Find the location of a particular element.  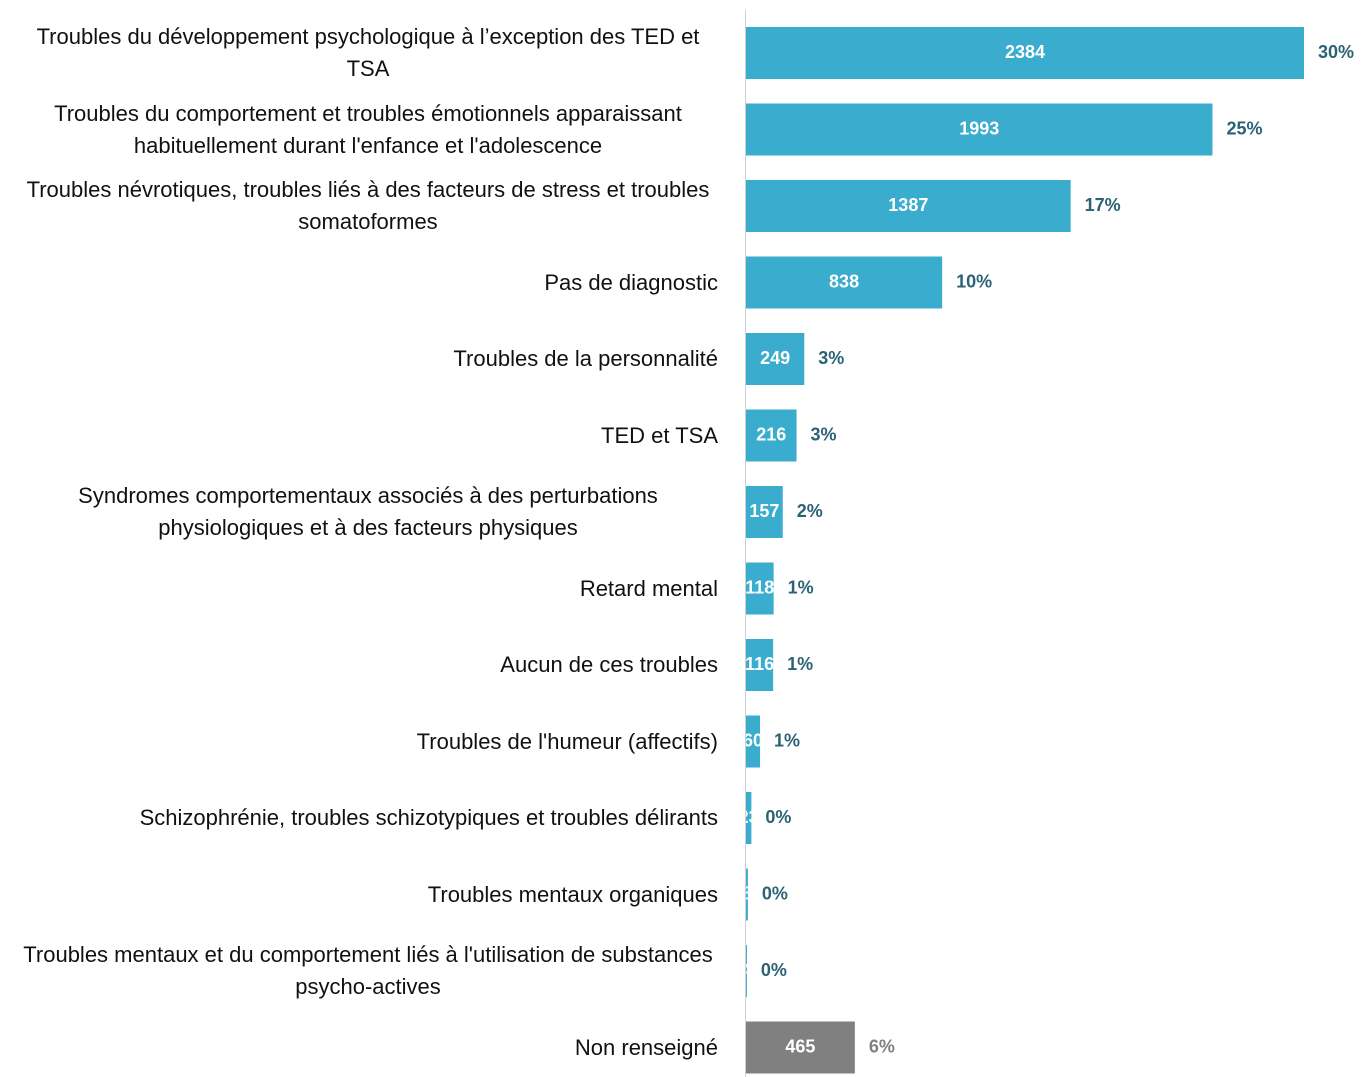

share-label: 6% is located at coordinates (882, 1046).